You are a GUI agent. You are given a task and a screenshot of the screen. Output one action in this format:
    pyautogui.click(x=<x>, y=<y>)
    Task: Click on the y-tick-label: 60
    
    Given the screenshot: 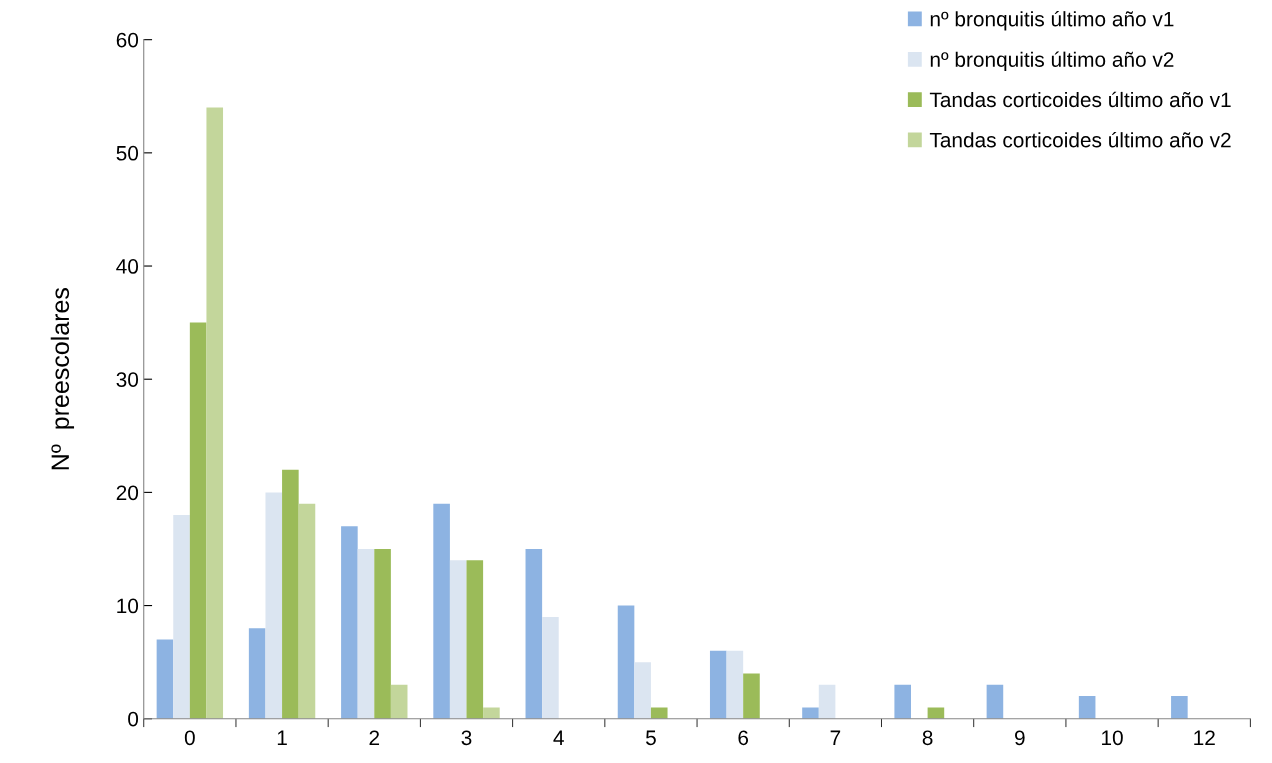 What is the action you would take?
    pyautogui.click(x=127, y=40)
    